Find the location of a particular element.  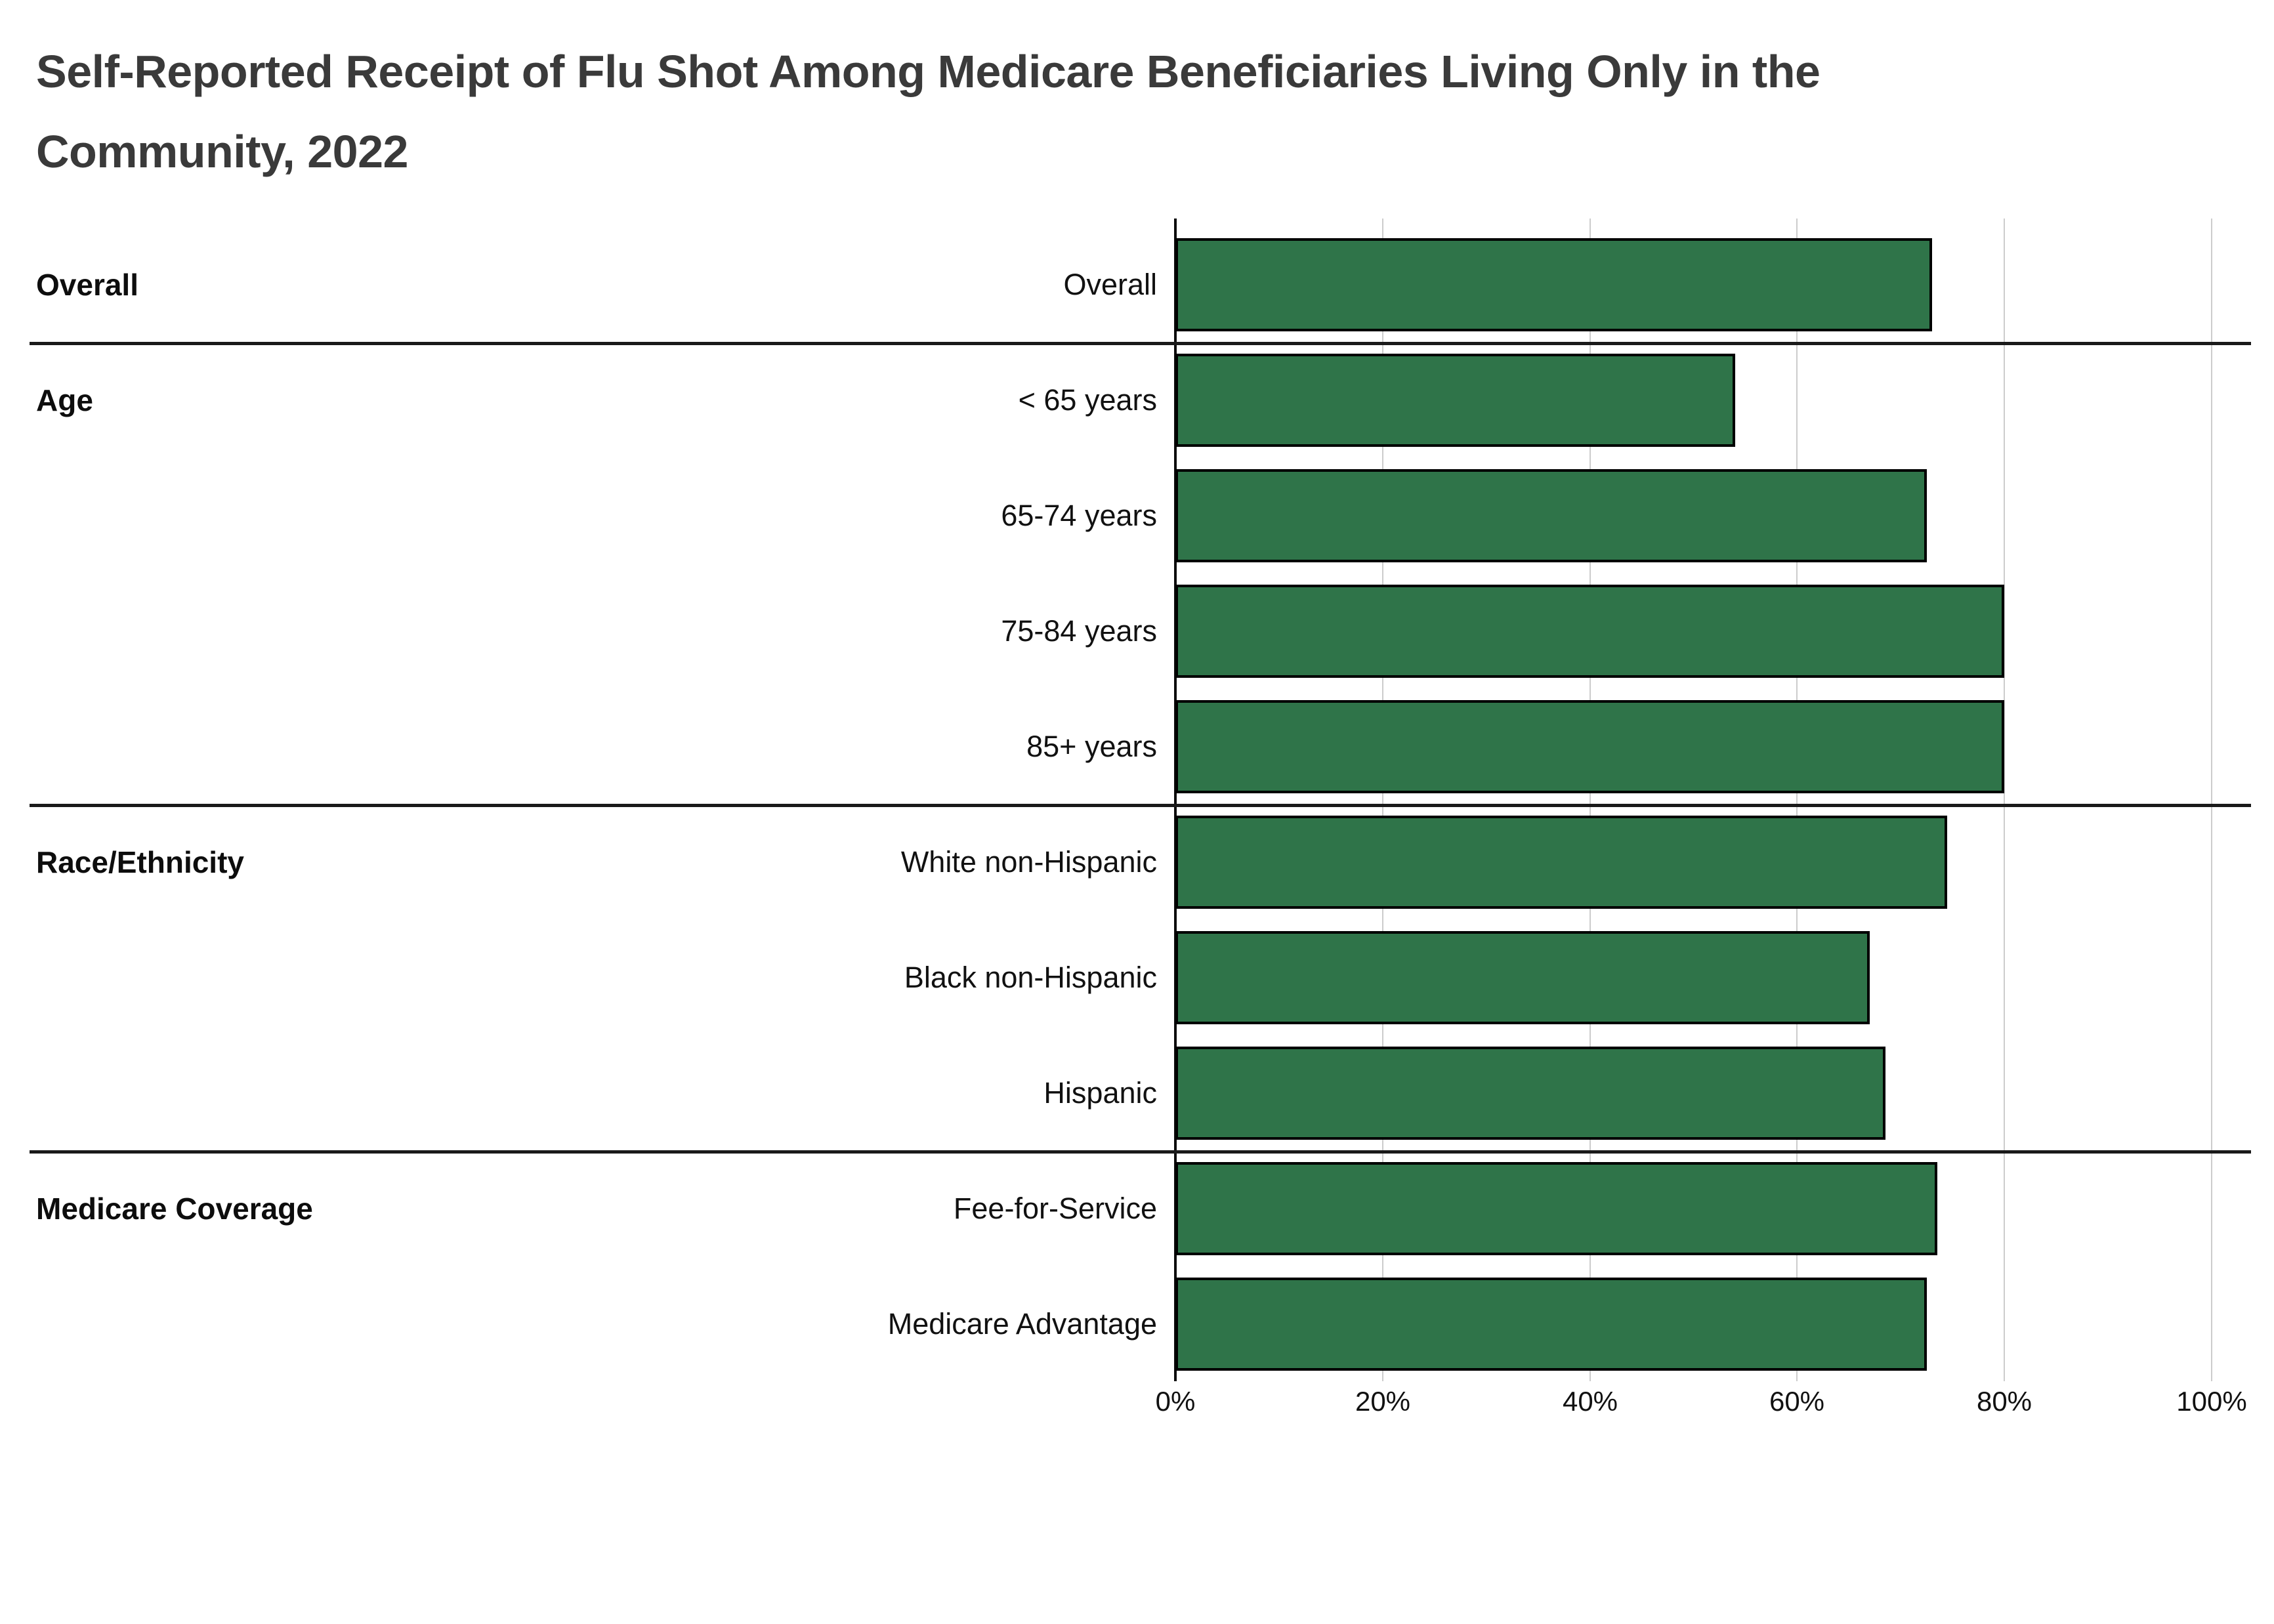

bar-overall is located at coordinates (1553, 284).